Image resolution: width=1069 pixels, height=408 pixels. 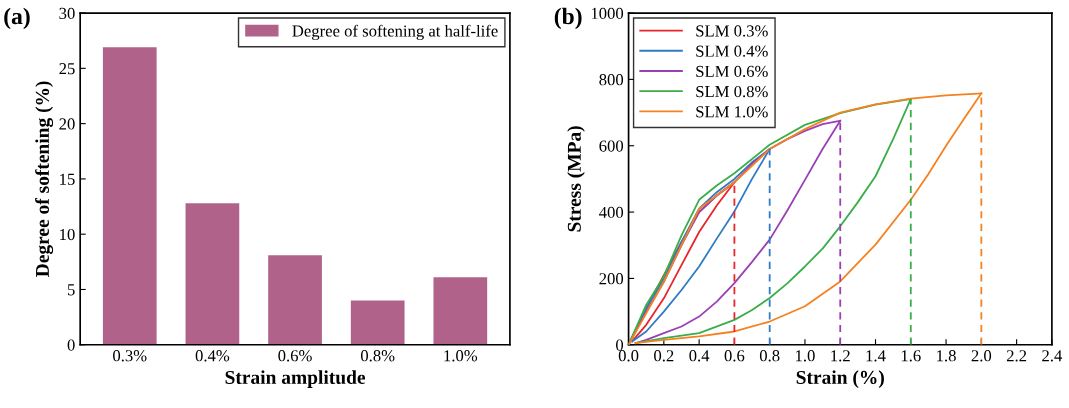 I want to click on x-tick-label: 0.8, so click(x=769, y=356).